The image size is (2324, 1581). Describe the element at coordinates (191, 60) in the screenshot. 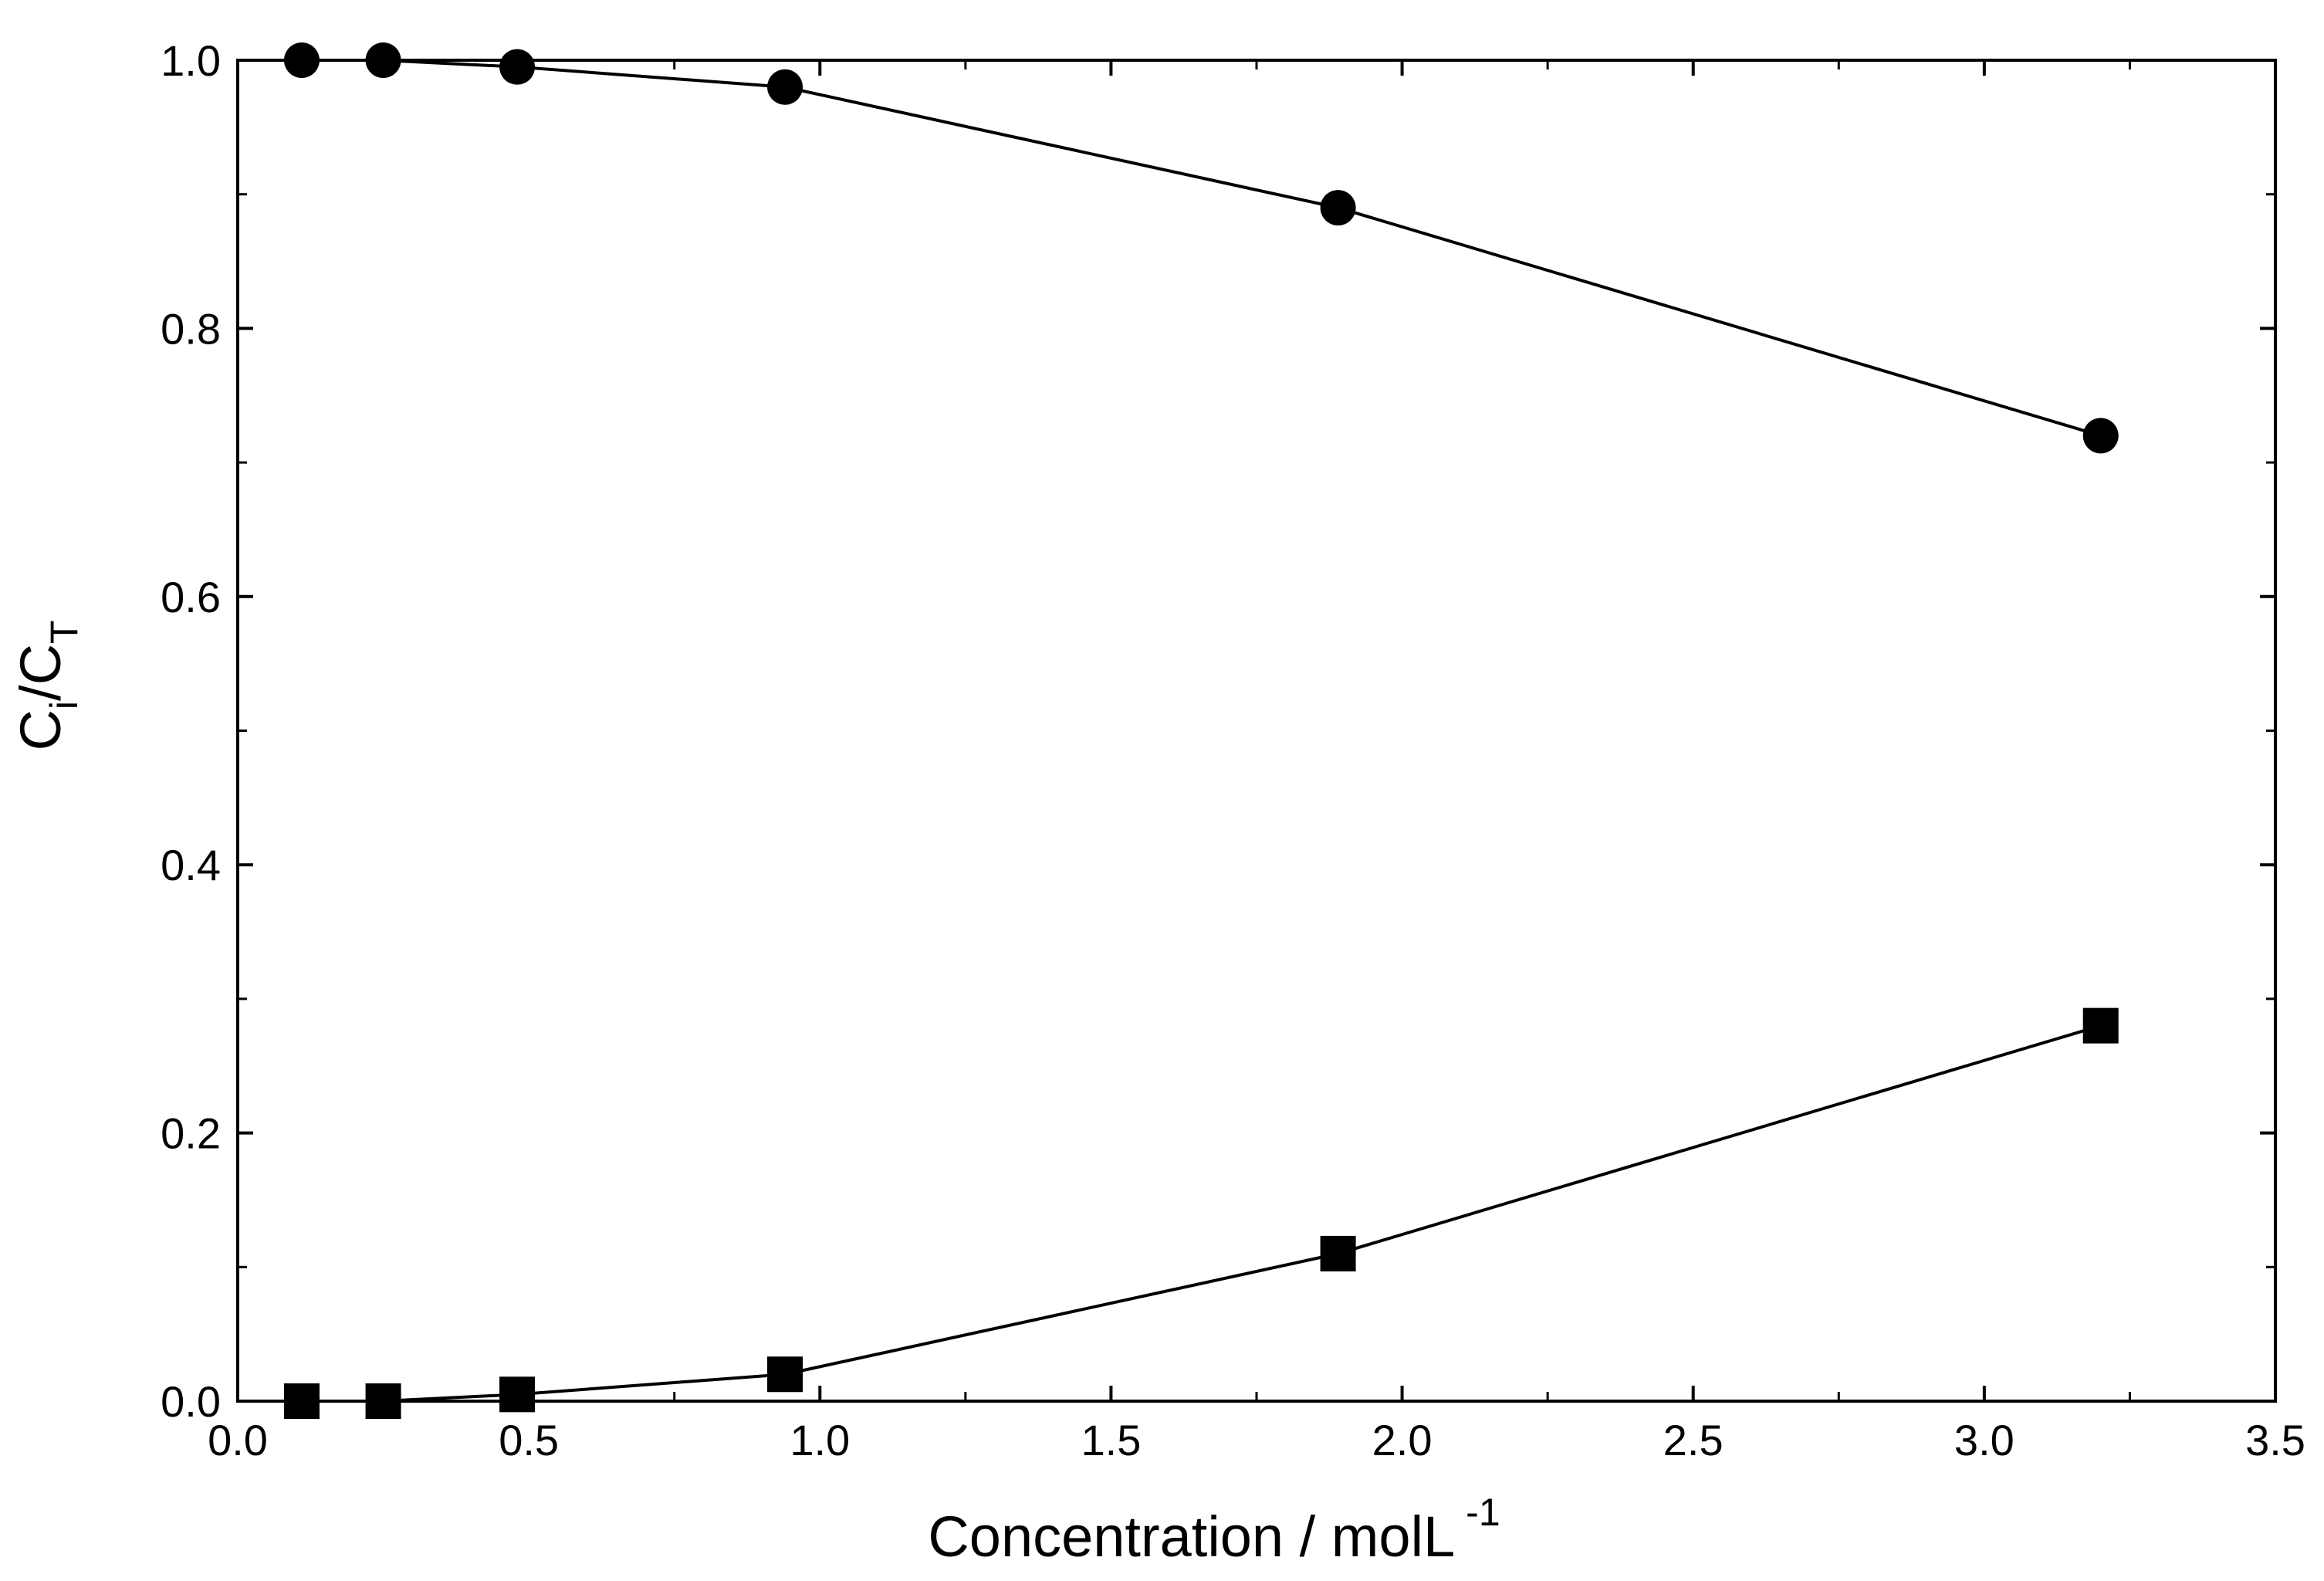

I see `y-tick-label: 1.0` at that location.